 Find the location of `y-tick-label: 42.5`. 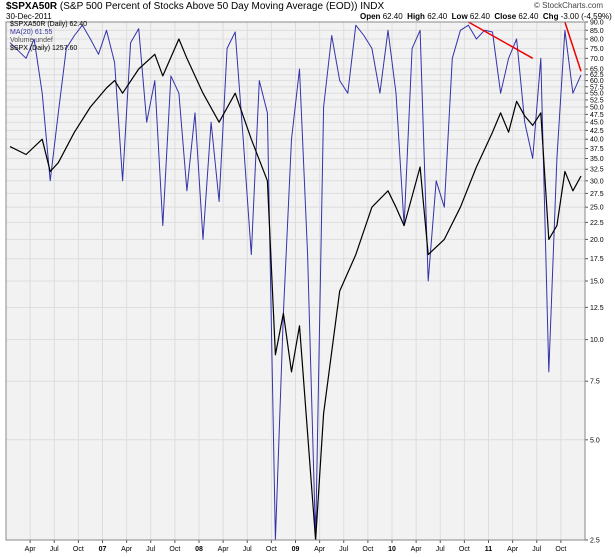

y-tick-label: 42.5 is located at coordinates (597, 131).